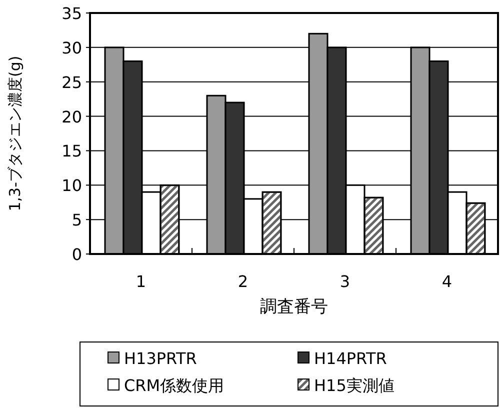 The image size is (500, 409). I want to click on y-tick-label: 35, so click(72, 13).